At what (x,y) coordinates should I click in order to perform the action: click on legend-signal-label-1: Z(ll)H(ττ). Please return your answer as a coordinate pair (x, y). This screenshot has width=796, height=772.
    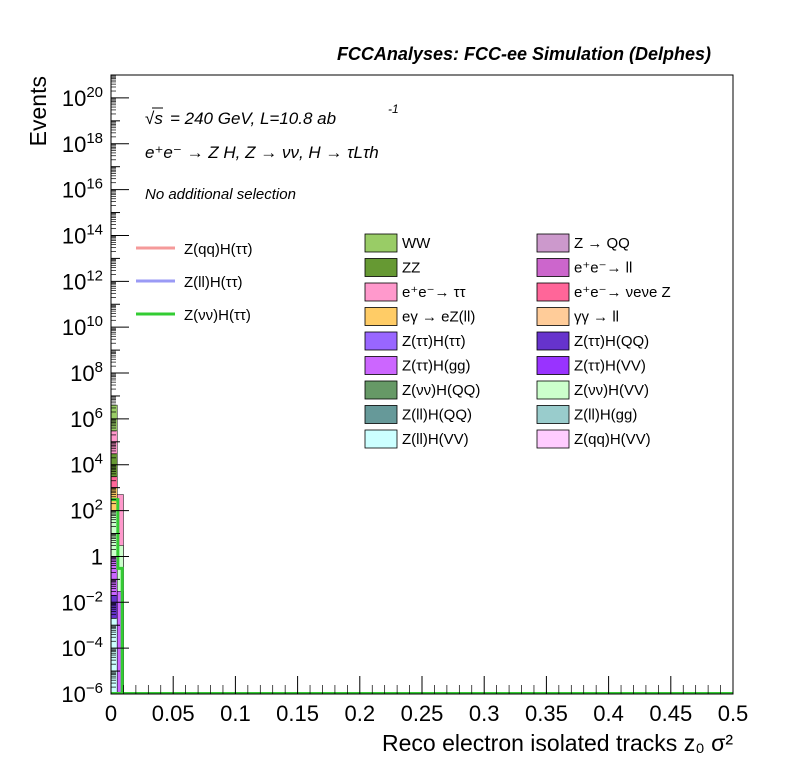
    Looking at the image, I should click on (213, 282).